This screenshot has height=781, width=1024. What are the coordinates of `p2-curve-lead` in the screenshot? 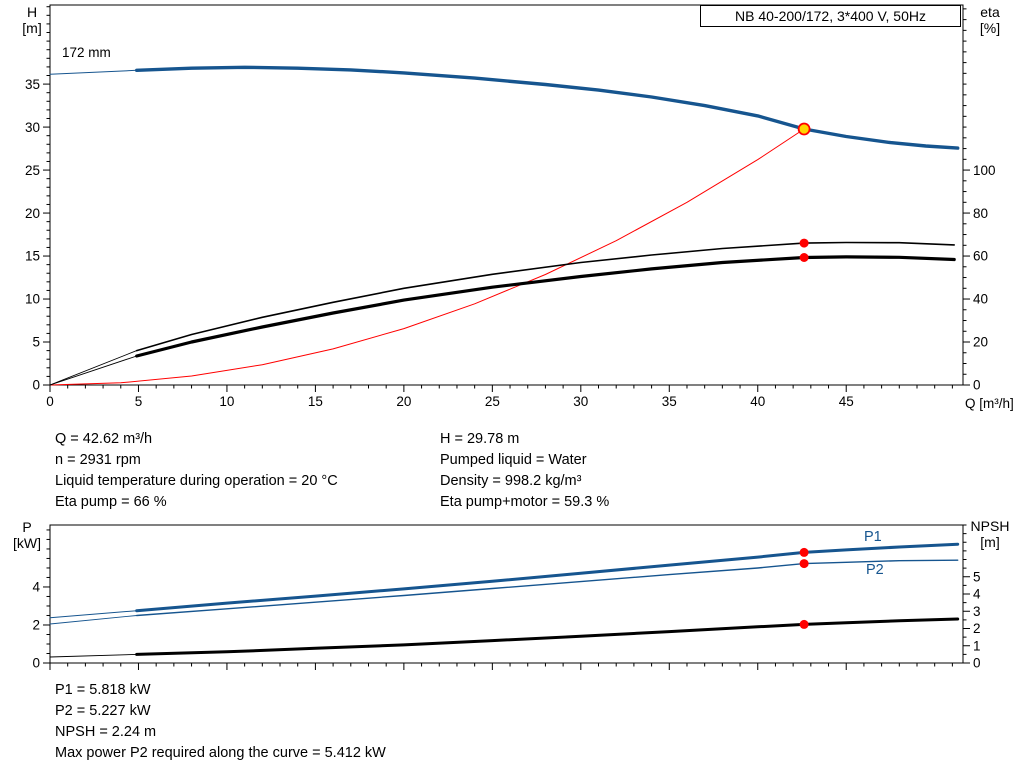 It's located at (93, 620).